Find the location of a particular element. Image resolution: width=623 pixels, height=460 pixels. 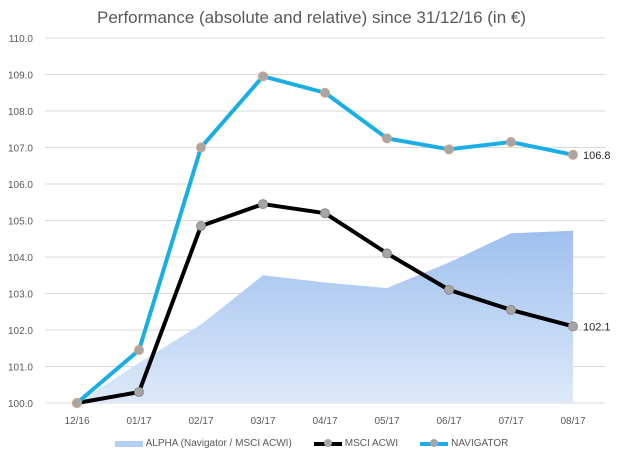

y-tick-label: 105.0 is located at coordinates (20, 222).